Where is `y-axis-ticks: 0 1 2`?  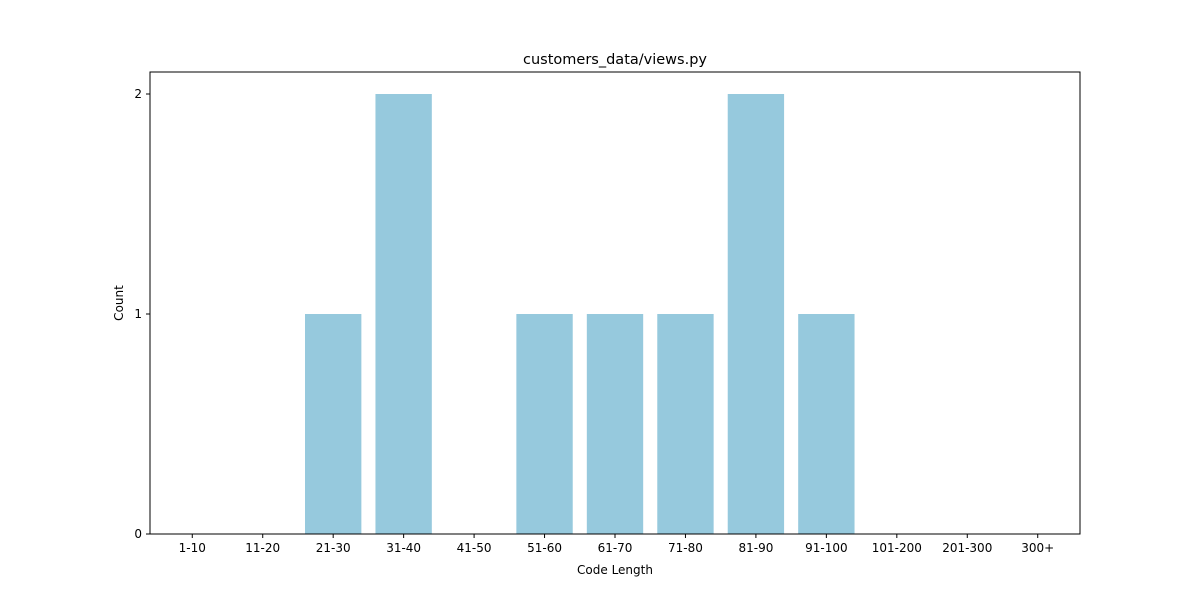 y-axis-ticks: 0 1 2 is located at coordinates (142, 314).